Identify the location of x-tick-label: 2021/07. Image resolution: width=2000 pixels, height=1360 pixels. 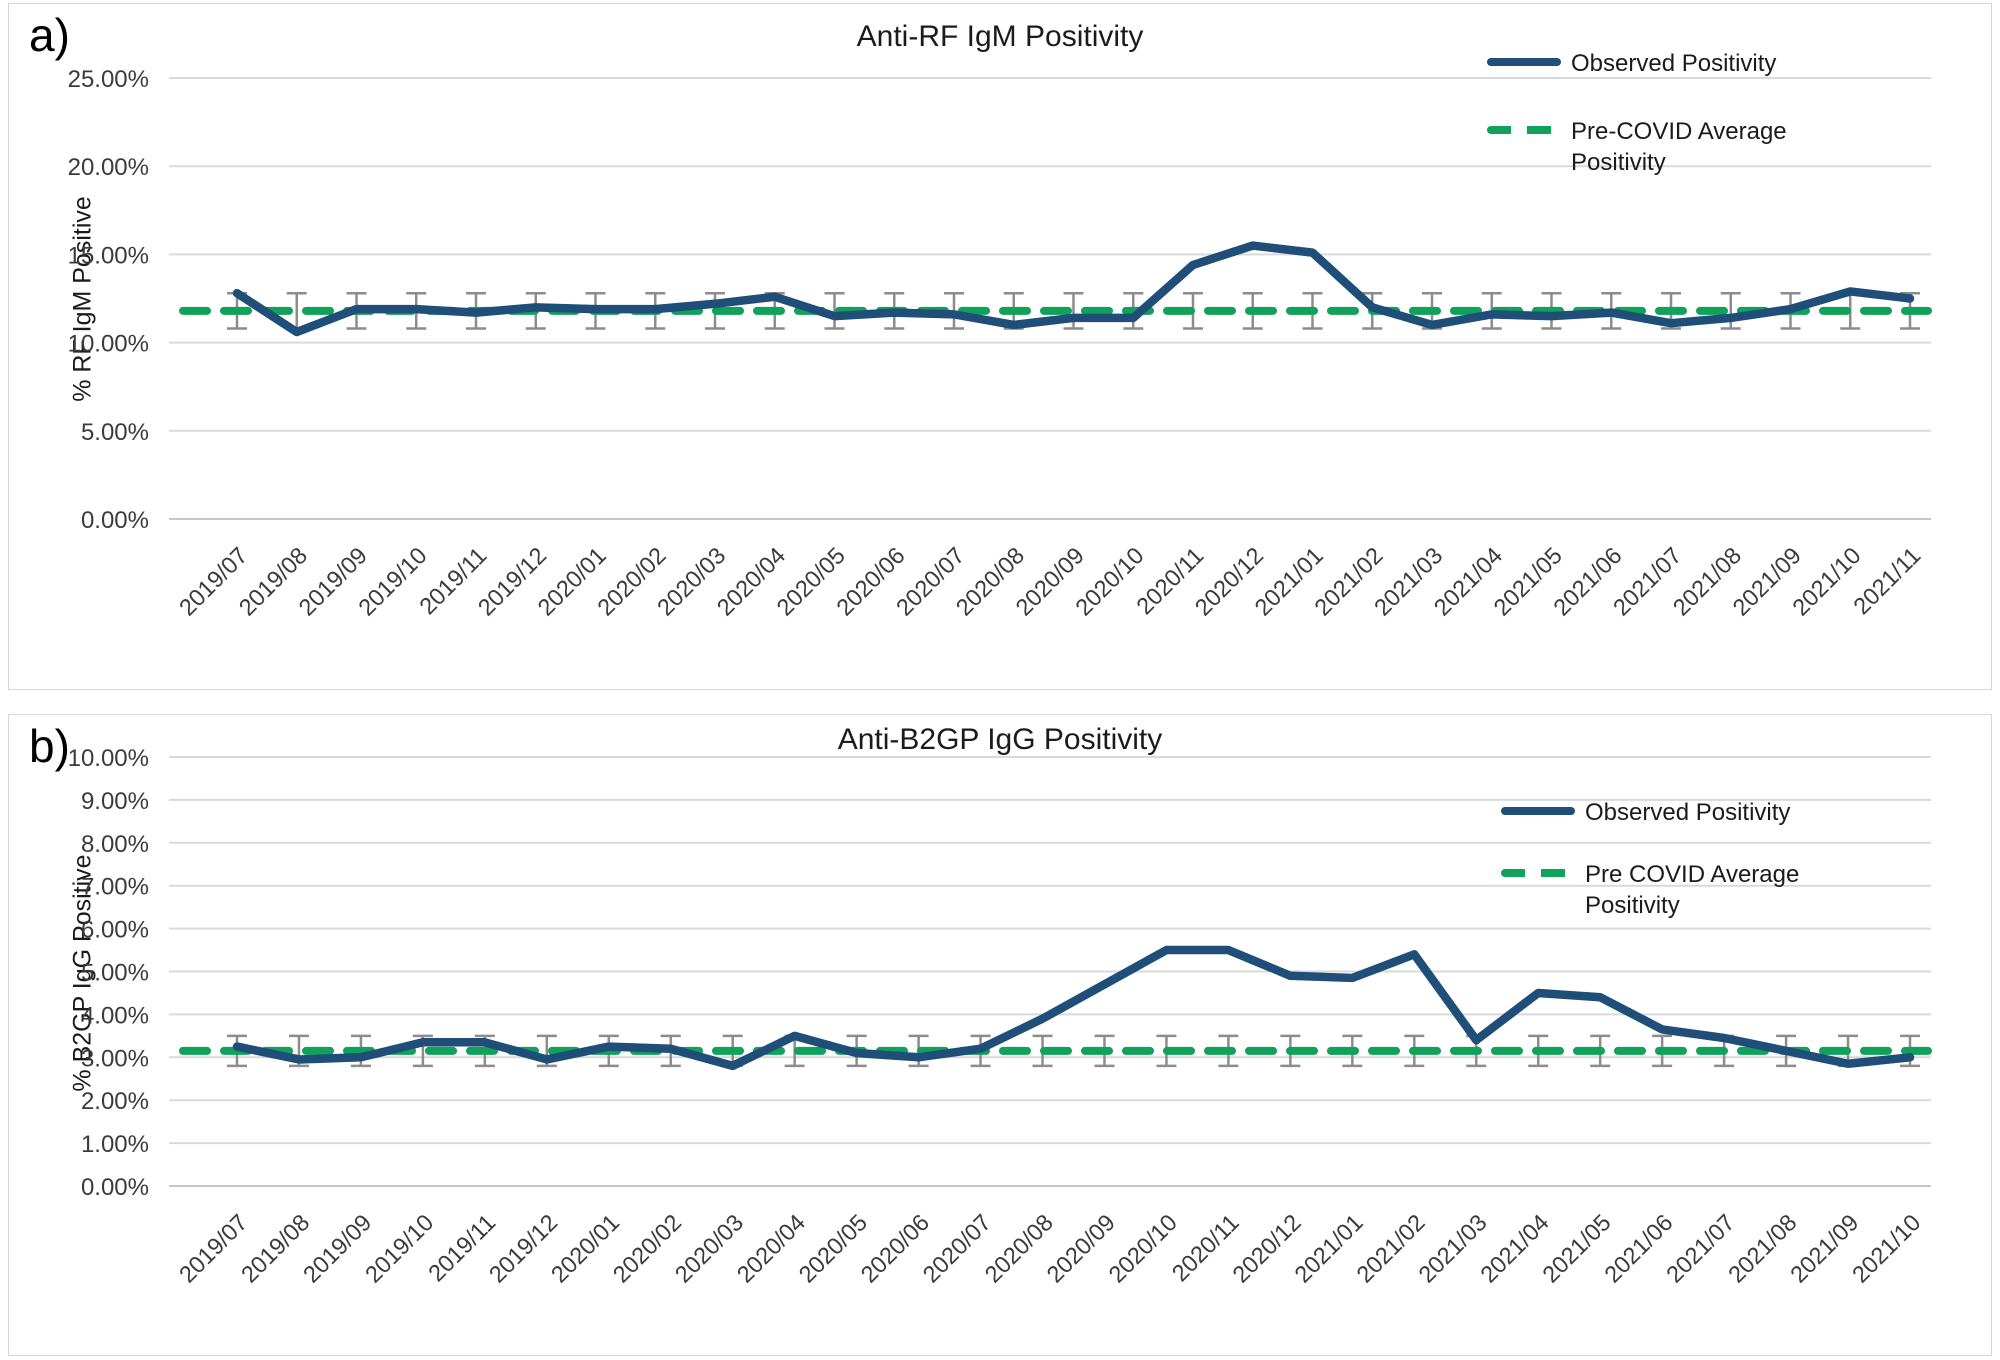
(1700, 1248).